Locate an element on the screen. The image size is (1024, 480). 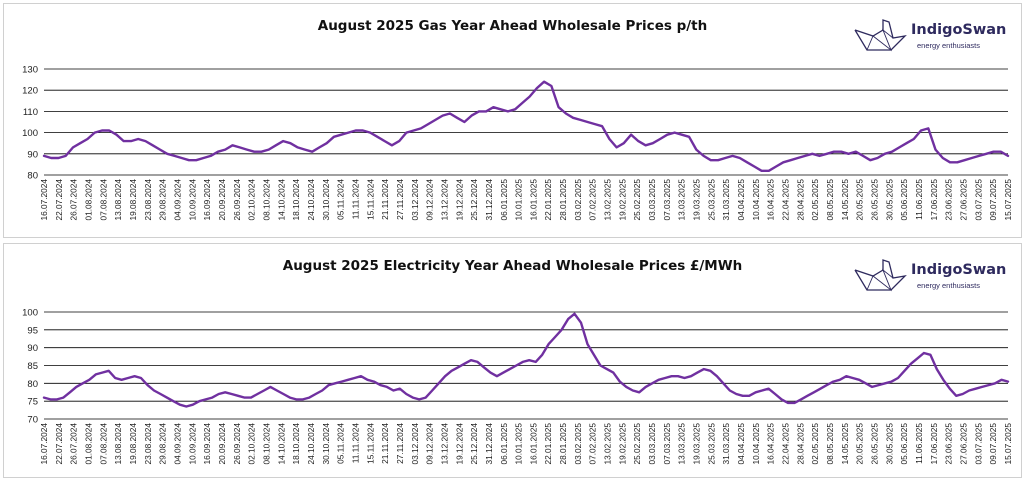
electricity-x-tick-label: 27.11.2024 is located at coordinates (400, 443).